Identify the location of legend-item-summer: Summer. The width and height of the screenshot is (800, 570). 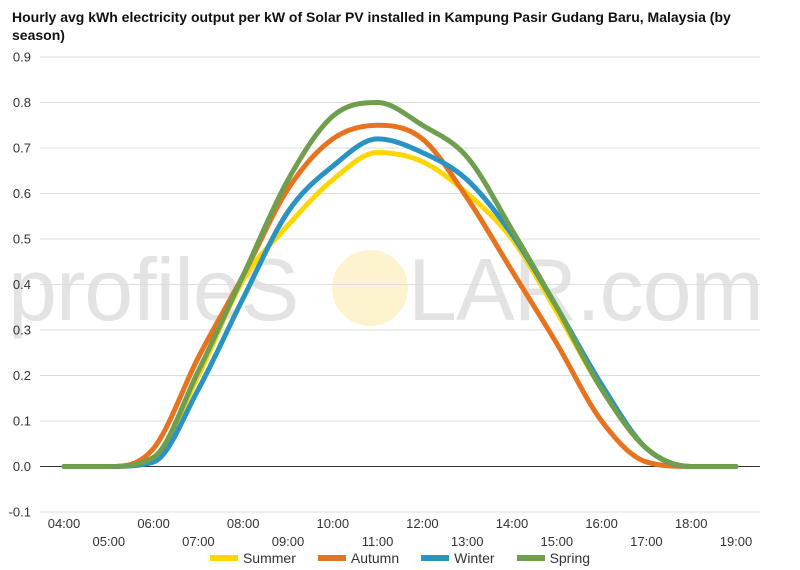
(252, 558).